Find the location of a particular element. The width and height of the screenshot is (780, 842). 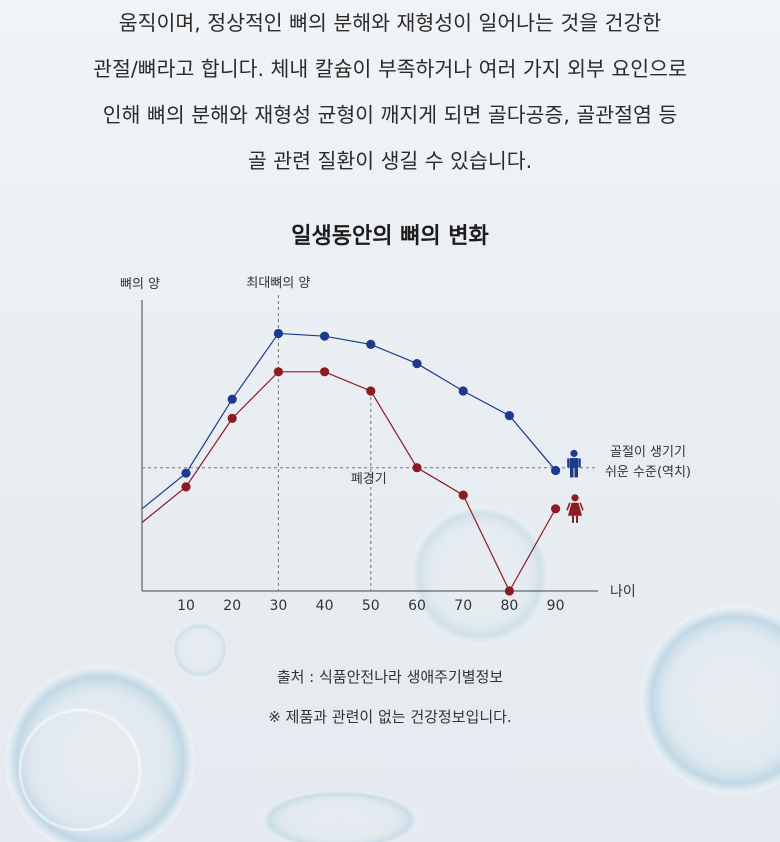

source-caption: 출처 : 식품안전나라 생애주기별정보 is located at coordinates (390, 677).